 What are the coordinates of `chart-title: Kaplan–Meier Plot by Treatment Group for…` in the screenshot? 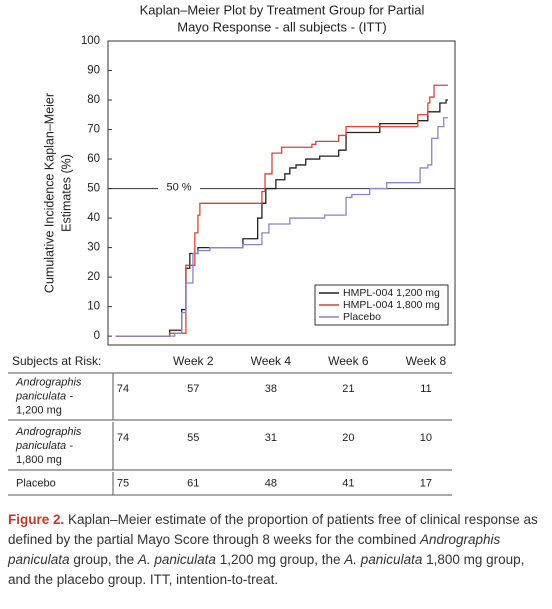 It's located at (282, 9).